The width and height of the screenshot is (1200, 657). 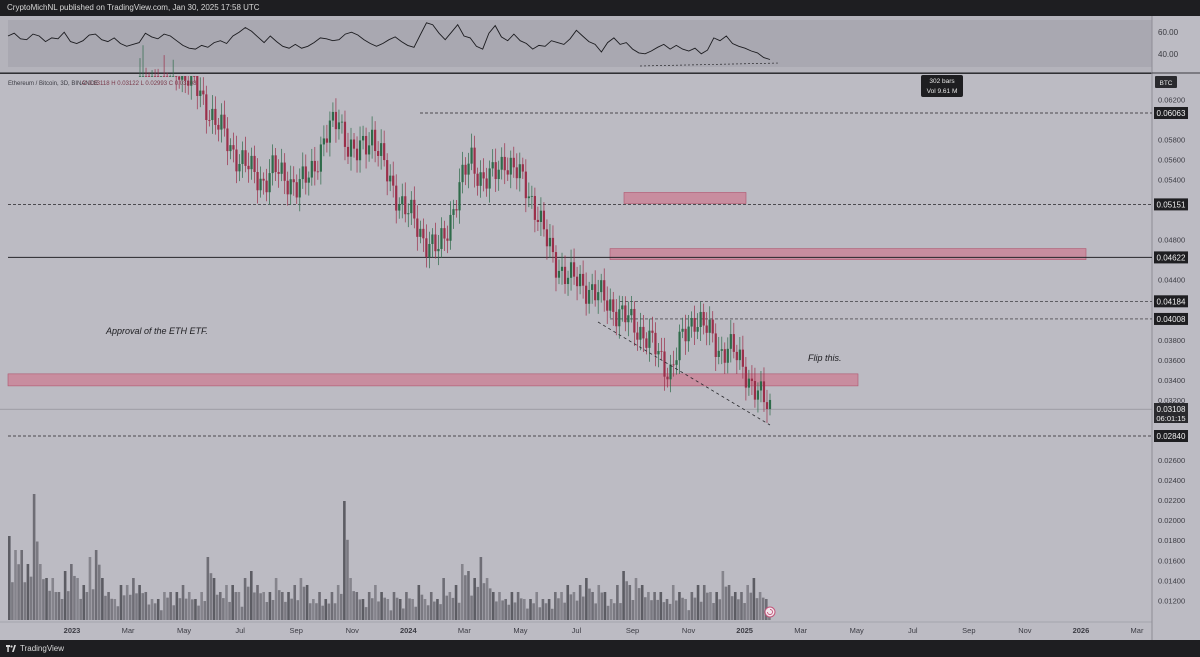 What do you see at coordinates (1025, 630) in the screenshot?
I see `time-label-Nov: Nov` at bounding box center [1025, 630].